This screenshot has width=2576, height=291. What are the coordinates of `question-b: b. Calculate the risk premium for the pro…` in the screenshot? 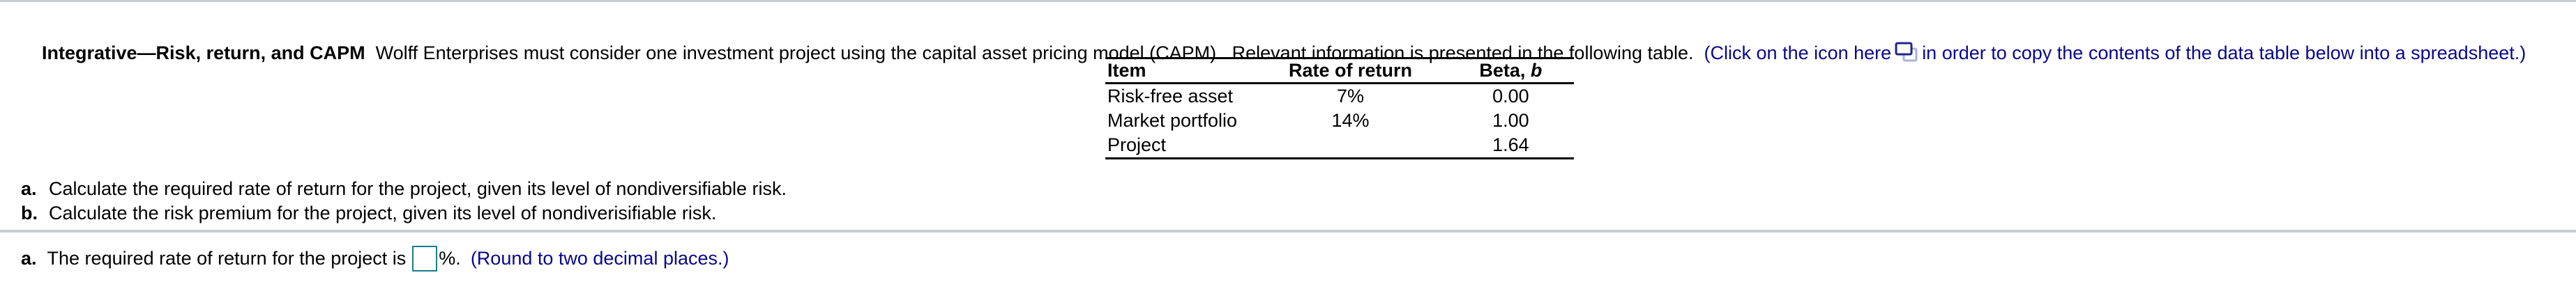 It's located at (404, 214).